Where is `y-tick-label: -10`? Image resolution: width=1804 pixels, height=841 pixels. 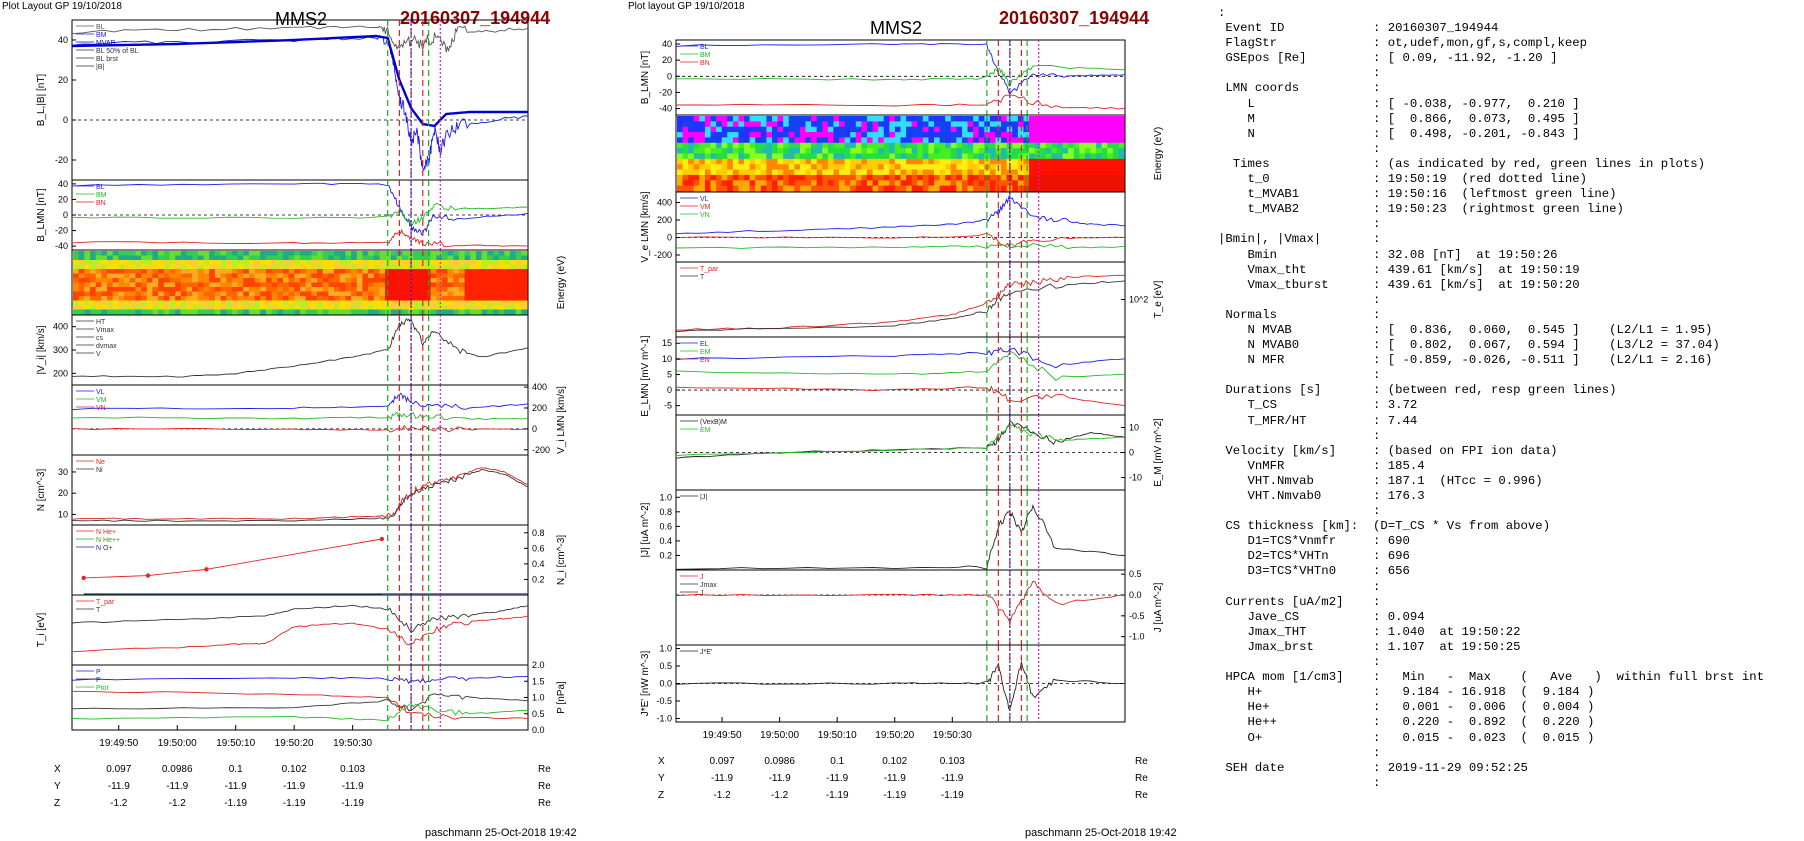
y-tick-label: -10 is located at coordinates (1135, 478).